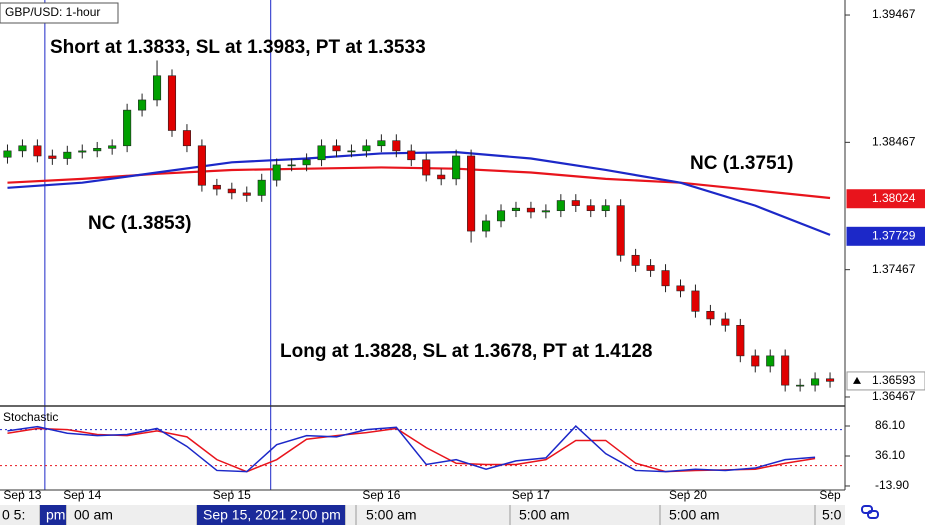 The width and height of the screenshot is (925, 525). What do you see at coordinates (22, 495) in the screenshot?
I see `x-tick-label: Sep 13` at bounding box center [22, 495].